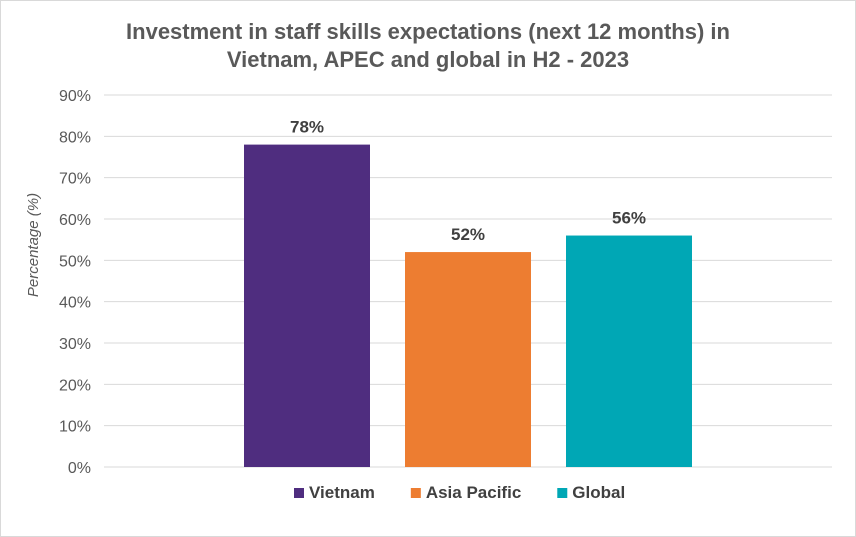  What do you see at coordinates (307, 127) in the screenshot?
I see `data-label: 78%` at bounding box center [307, 127].